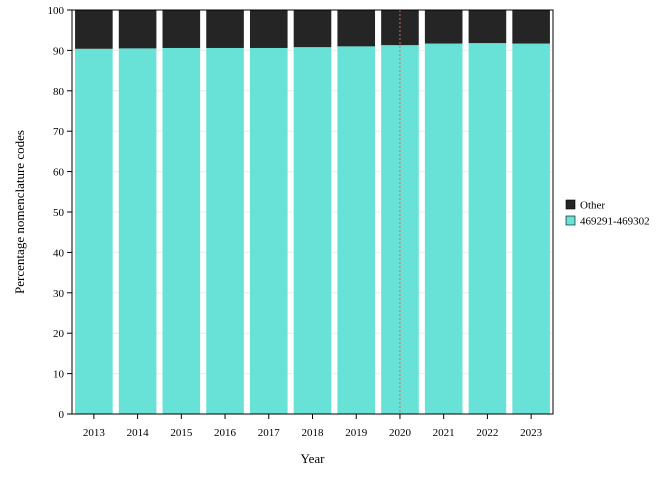 The height and width of the screenshot is (480, 672). Describe the element at coordinates (607, 213) in the screenshot. I see `legend: Other 469291-469302` at that location.